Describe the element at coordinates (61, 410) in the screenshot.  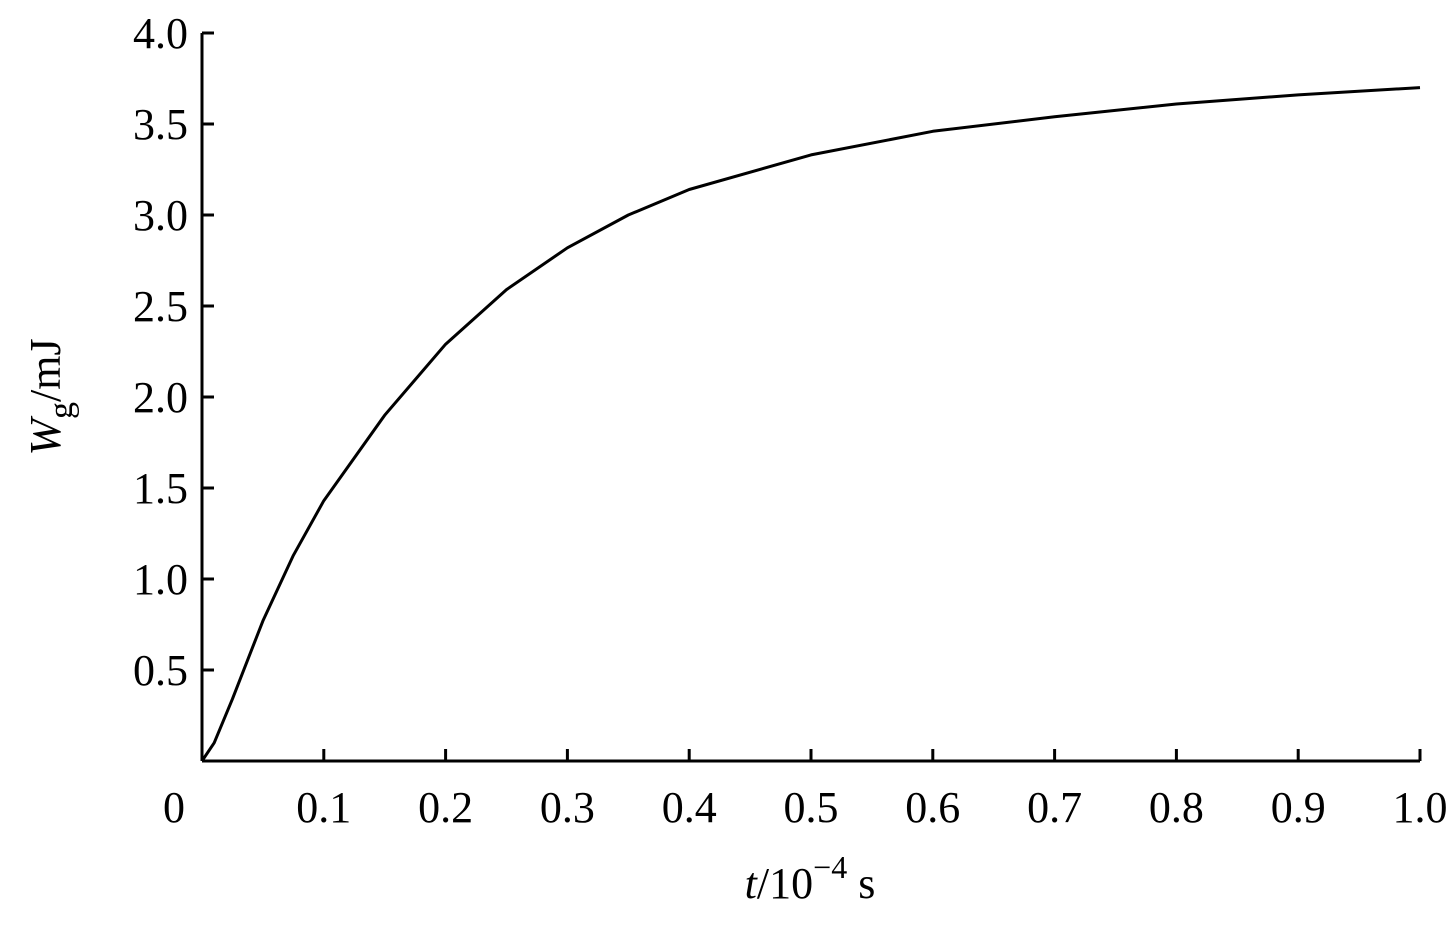
I see `y-label-sub: g` at that location.